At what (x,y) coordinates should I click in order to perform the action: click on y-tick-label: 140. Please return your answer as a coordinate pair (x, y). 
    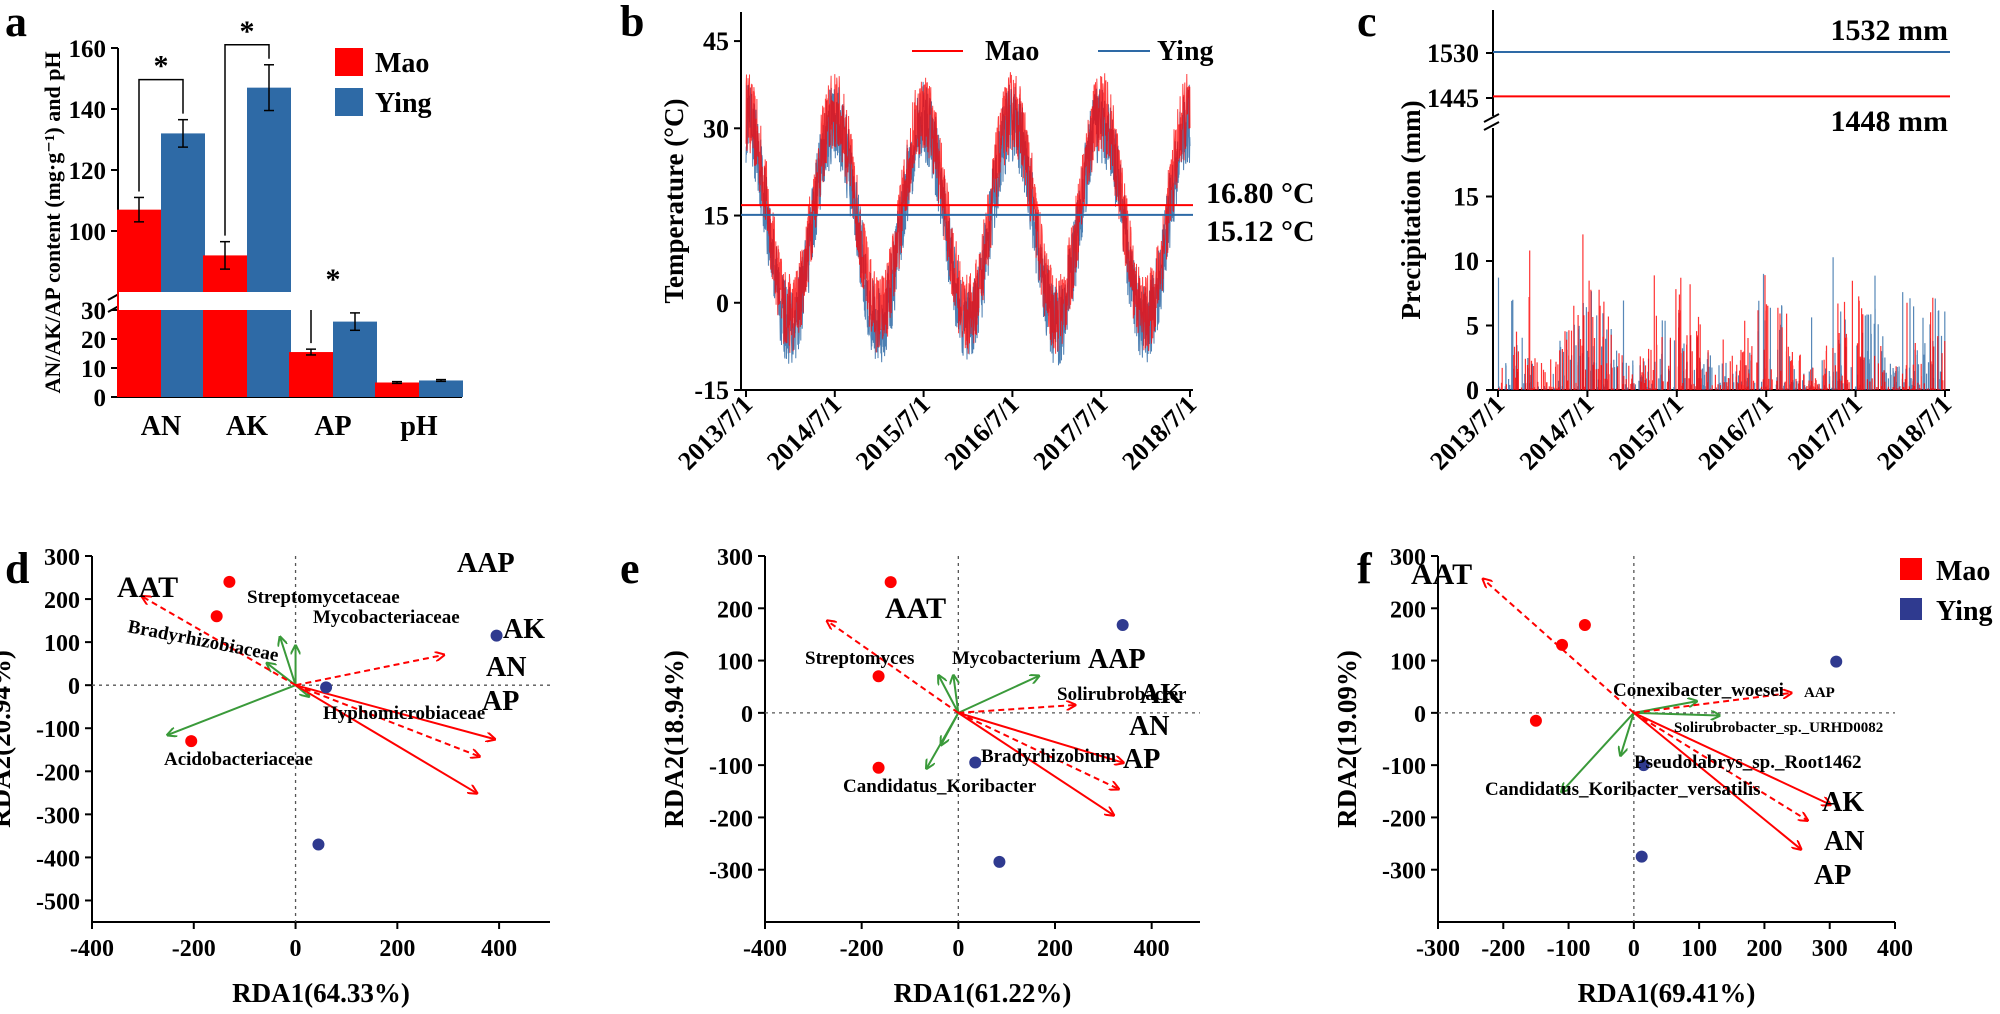
    Looking at the image, I should click on (88, 110).